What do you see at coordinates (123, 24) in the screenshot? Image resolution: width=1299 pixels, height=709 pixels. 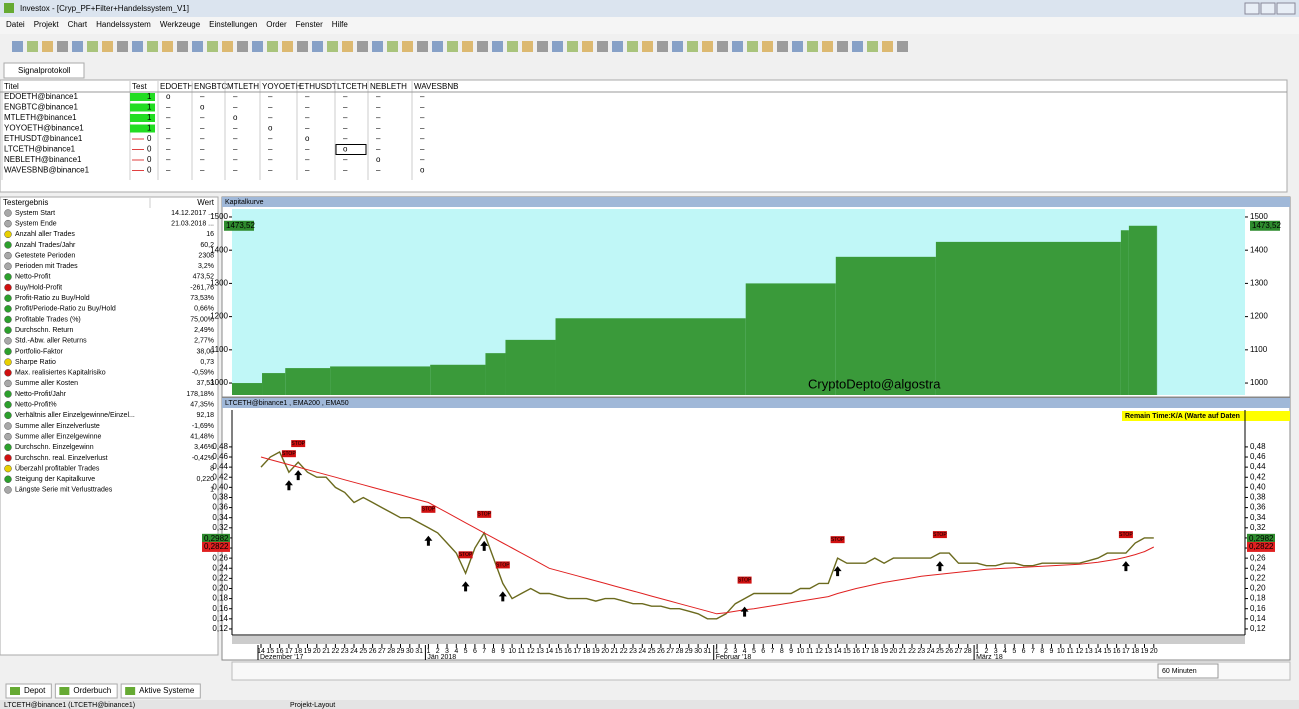 I see `menu-item: Handelssystem` at bounding box center [123, 24].